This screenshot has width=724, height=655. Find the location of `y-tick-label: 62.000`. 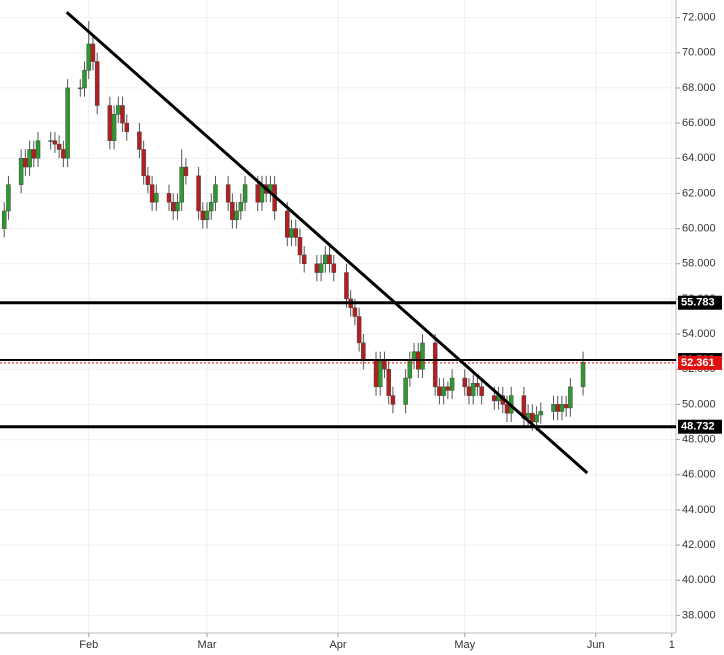

y-tick-label: 62.000 is located at coordinates (699, 193).